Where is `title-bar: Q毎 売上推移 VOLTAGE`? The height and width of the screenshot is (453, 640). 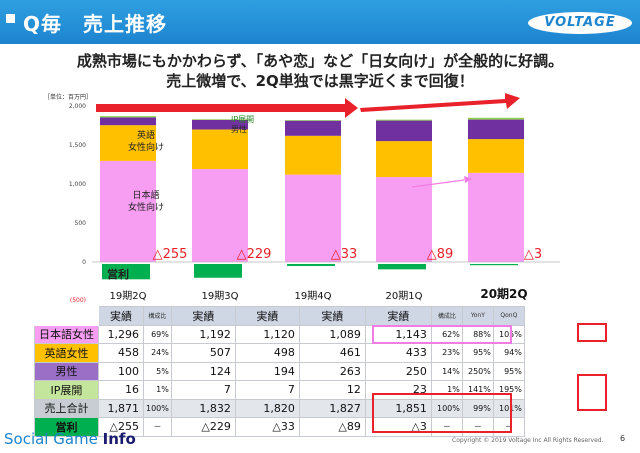 title-bar: Q毎 売上推移 VOLTAGE is located at coordinates (320, 22).